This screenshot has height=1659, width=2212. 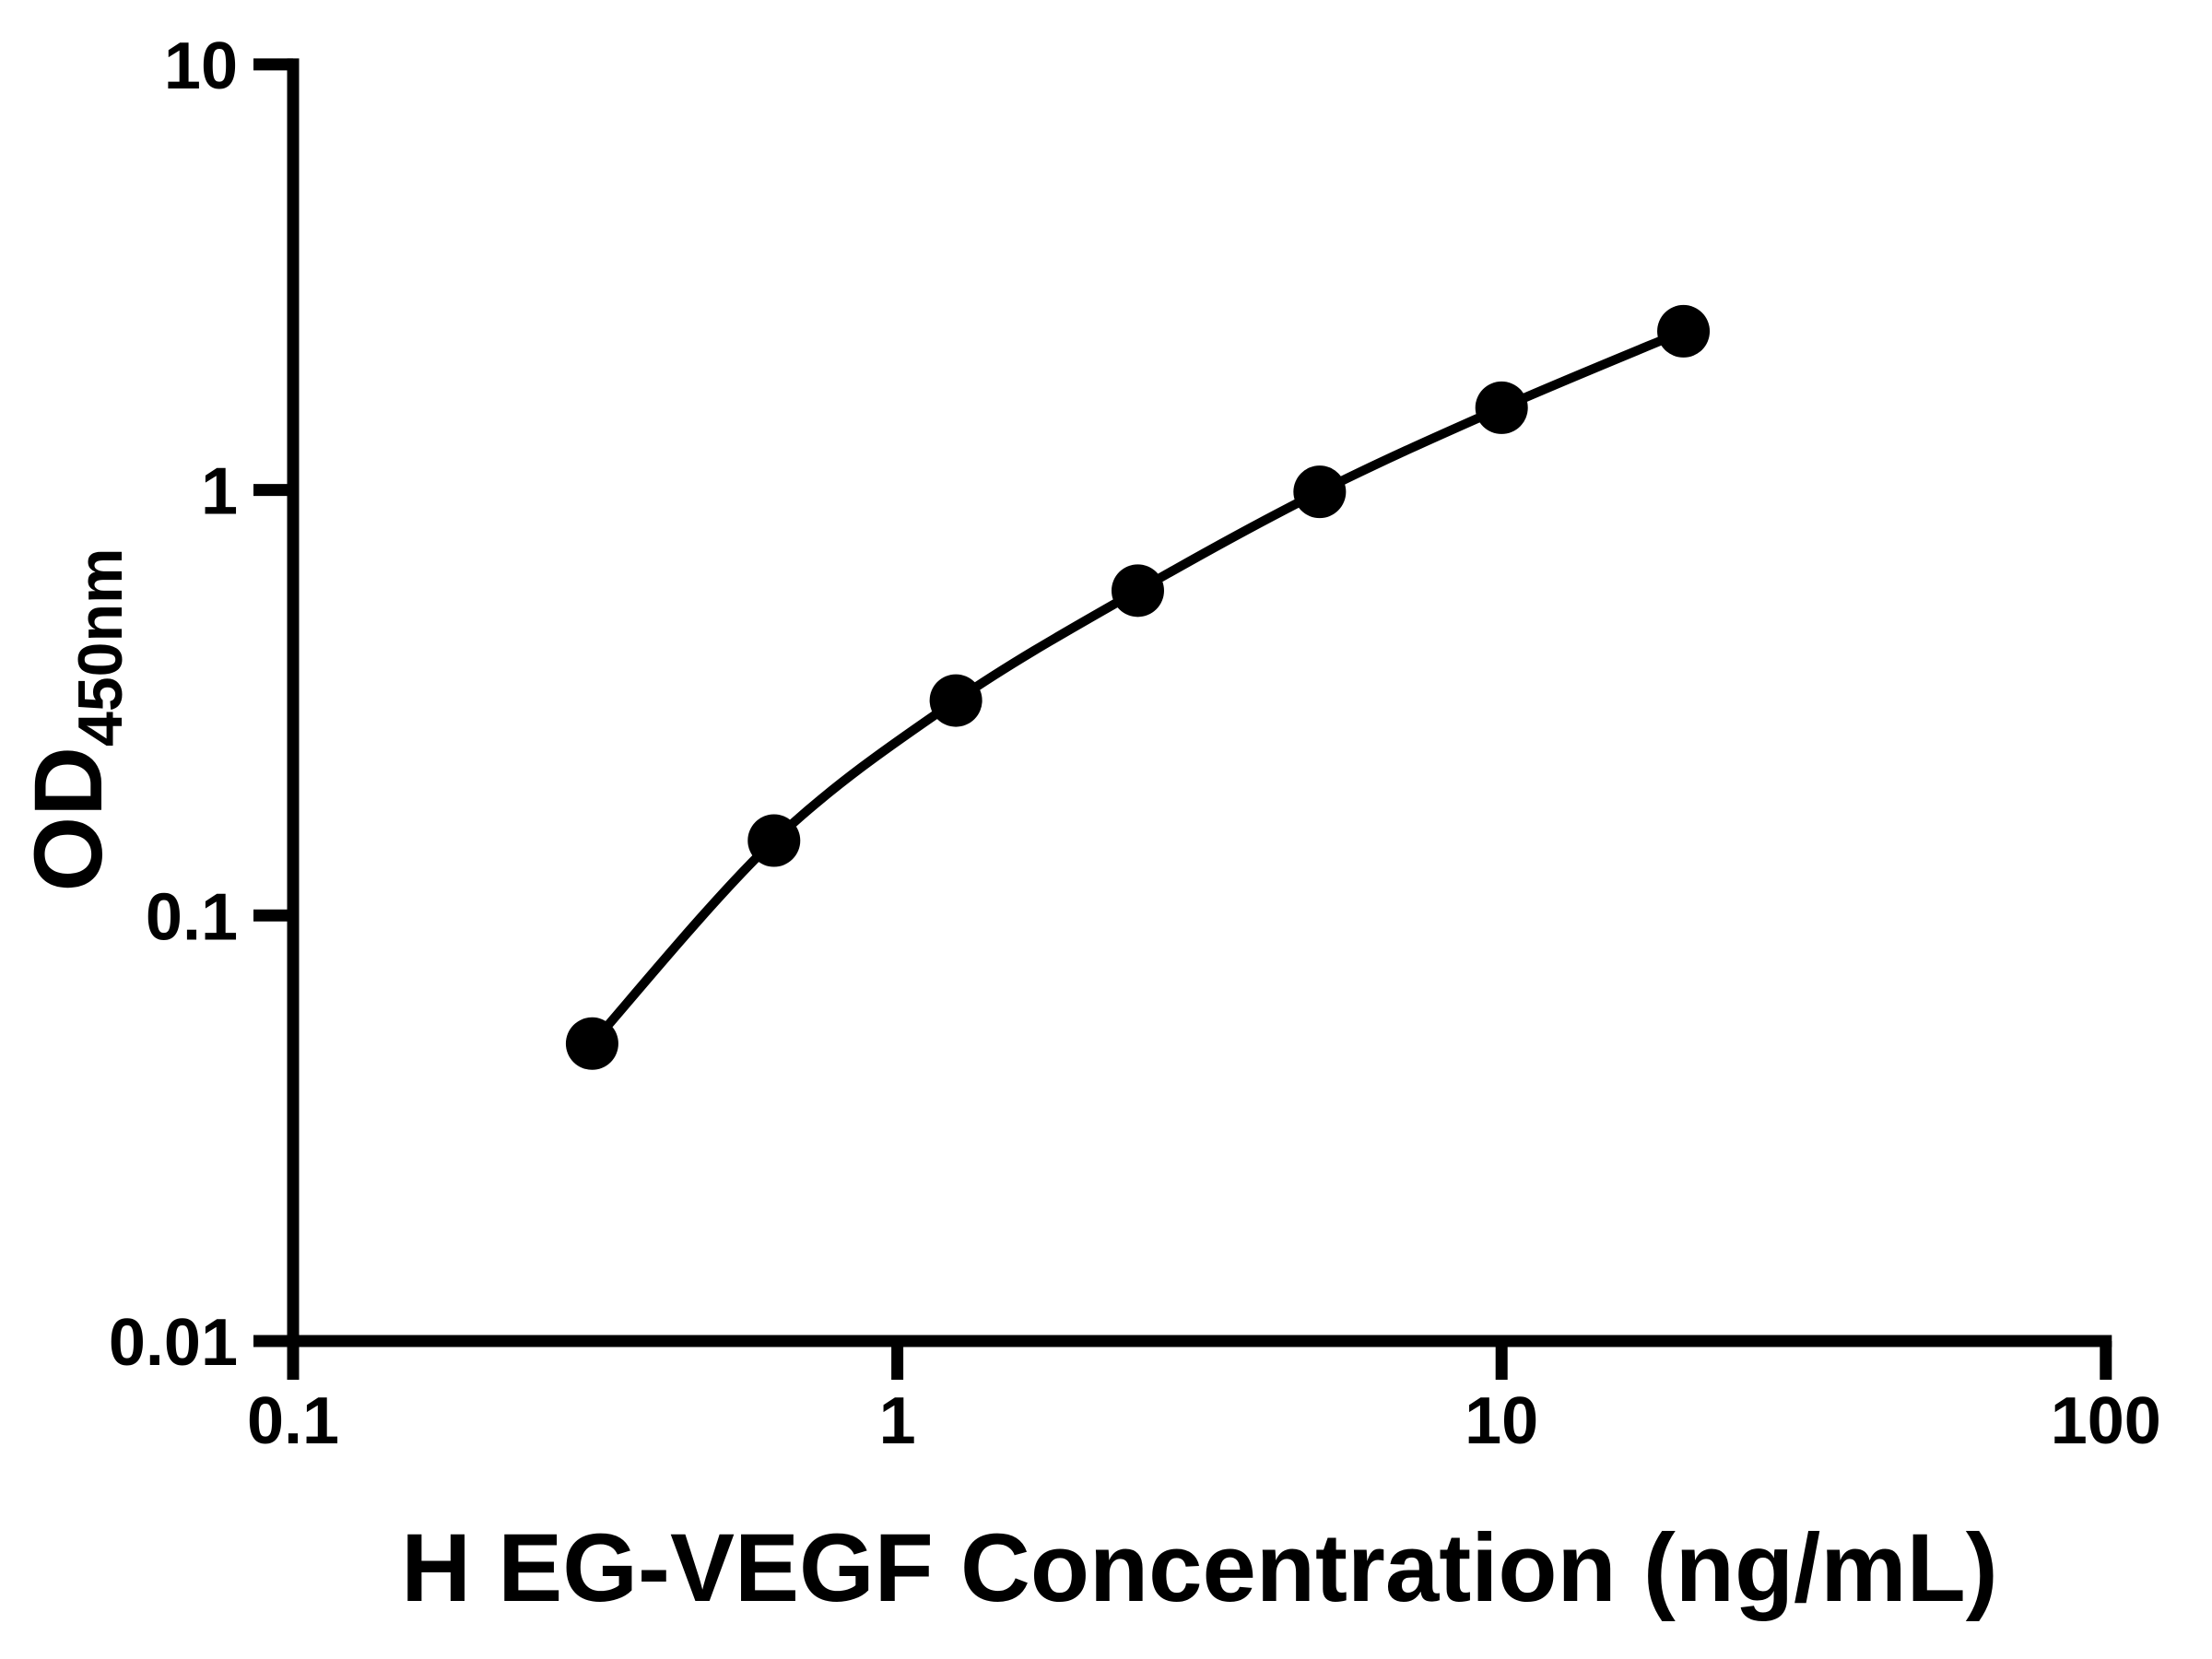 I want to click on y-tick-label-1: 1, so click(x=219, y=492).